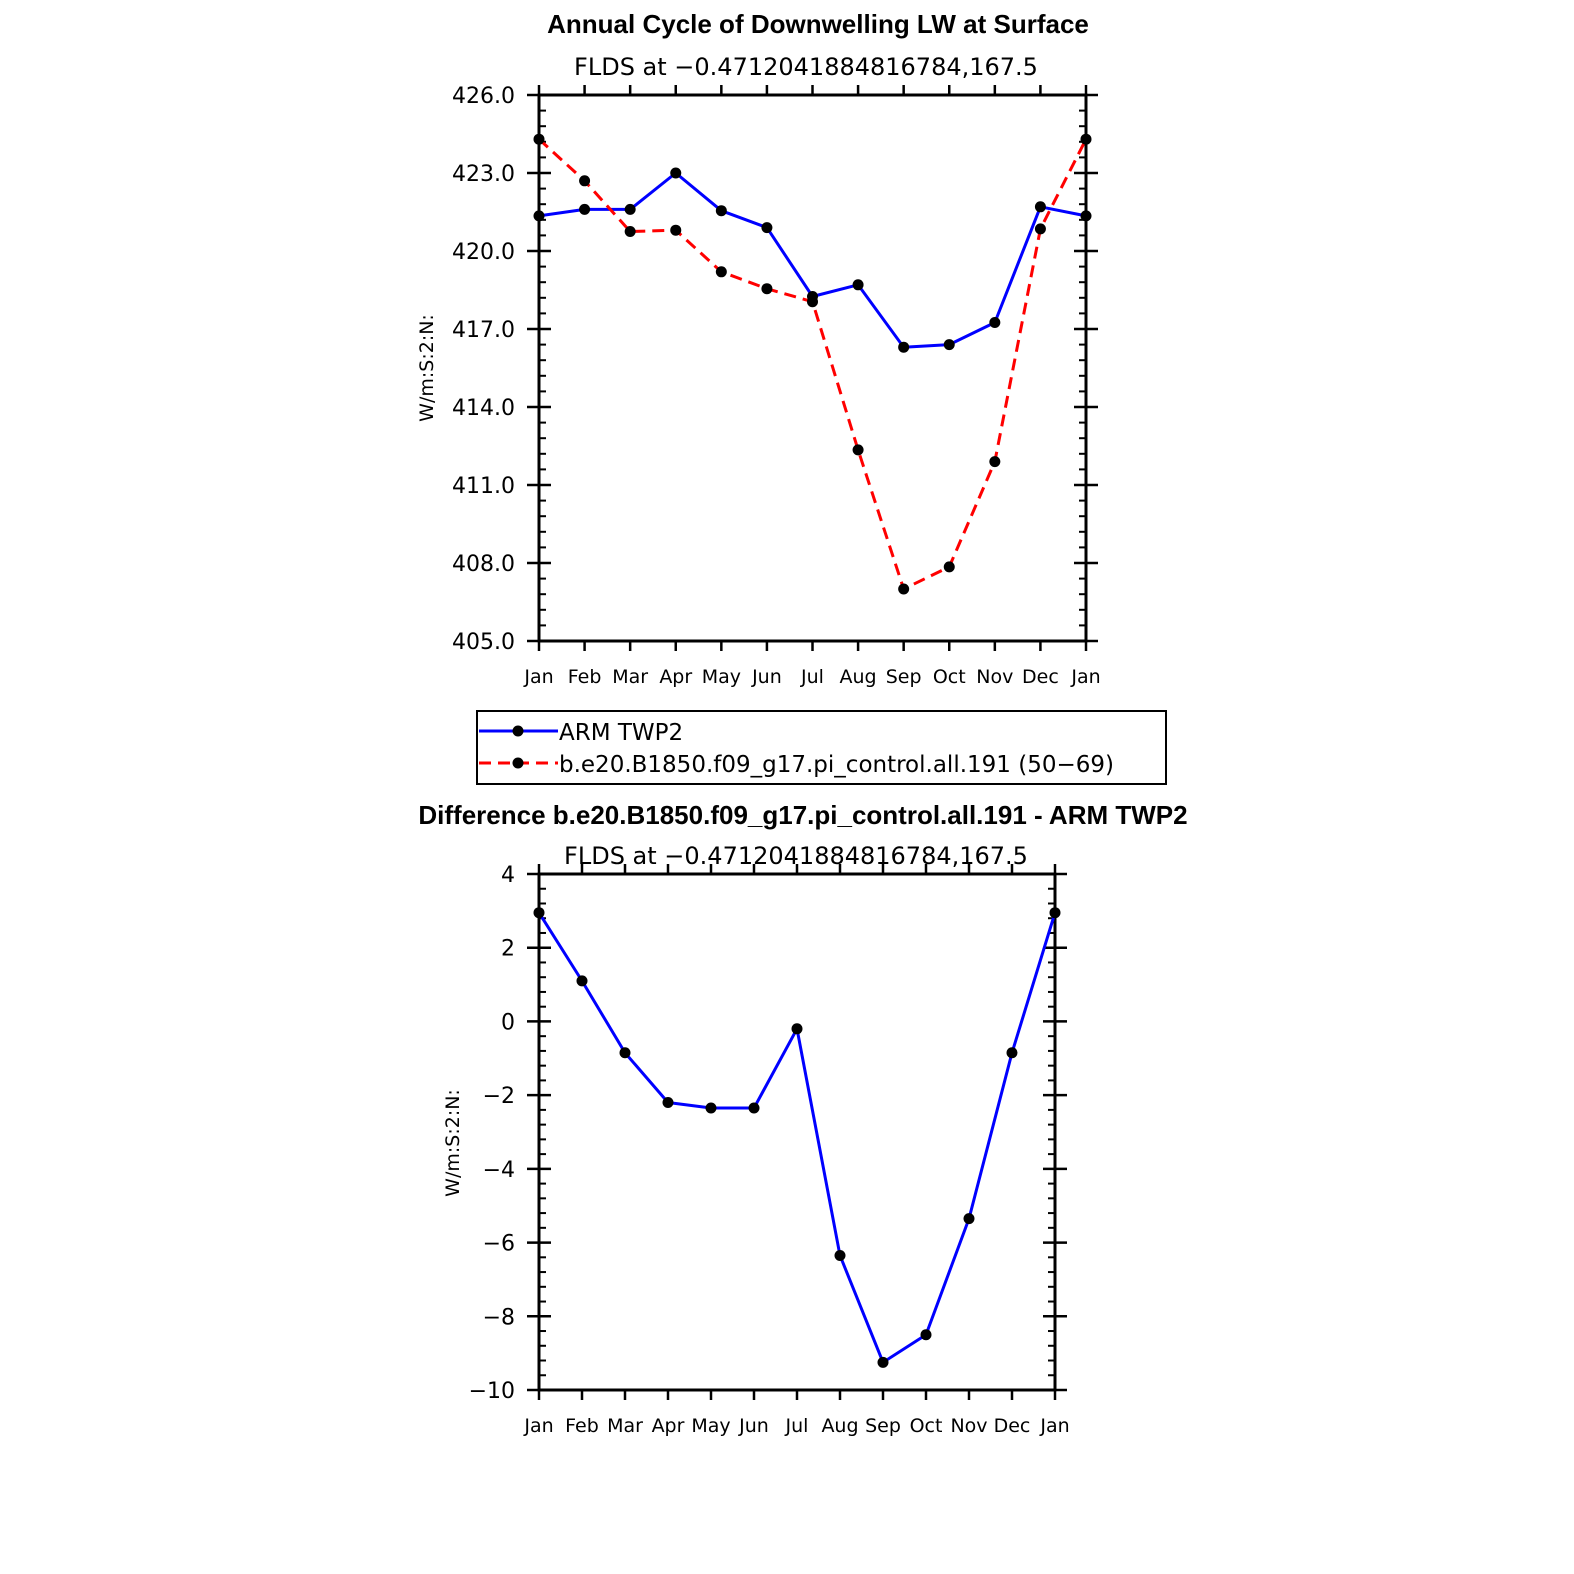 Image resolution: width=1574 pixels, height=1574 pixels. Describe the element at coordinates (508, 1022) in the screenshot. I see `y-tick-label: 0` at that location.